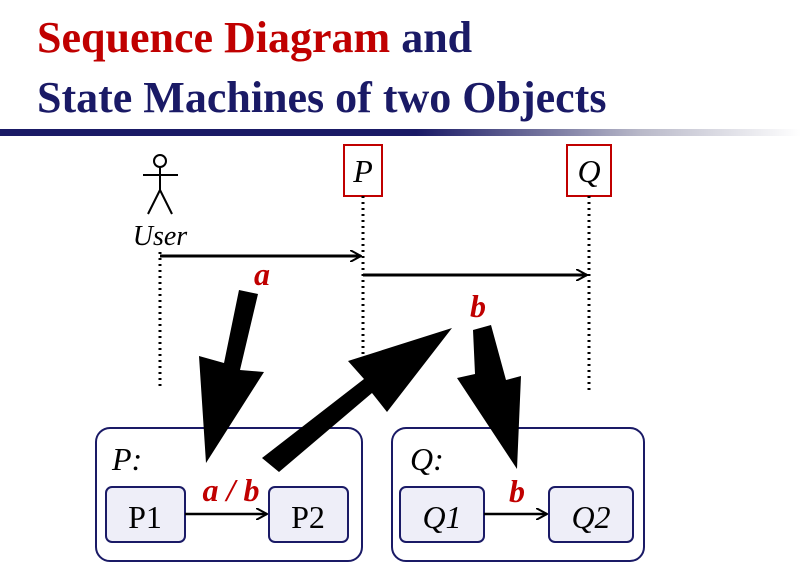  Describe the element at coordinates (160, 184) in the screenshot. I see `user-actor-icon` at that location.